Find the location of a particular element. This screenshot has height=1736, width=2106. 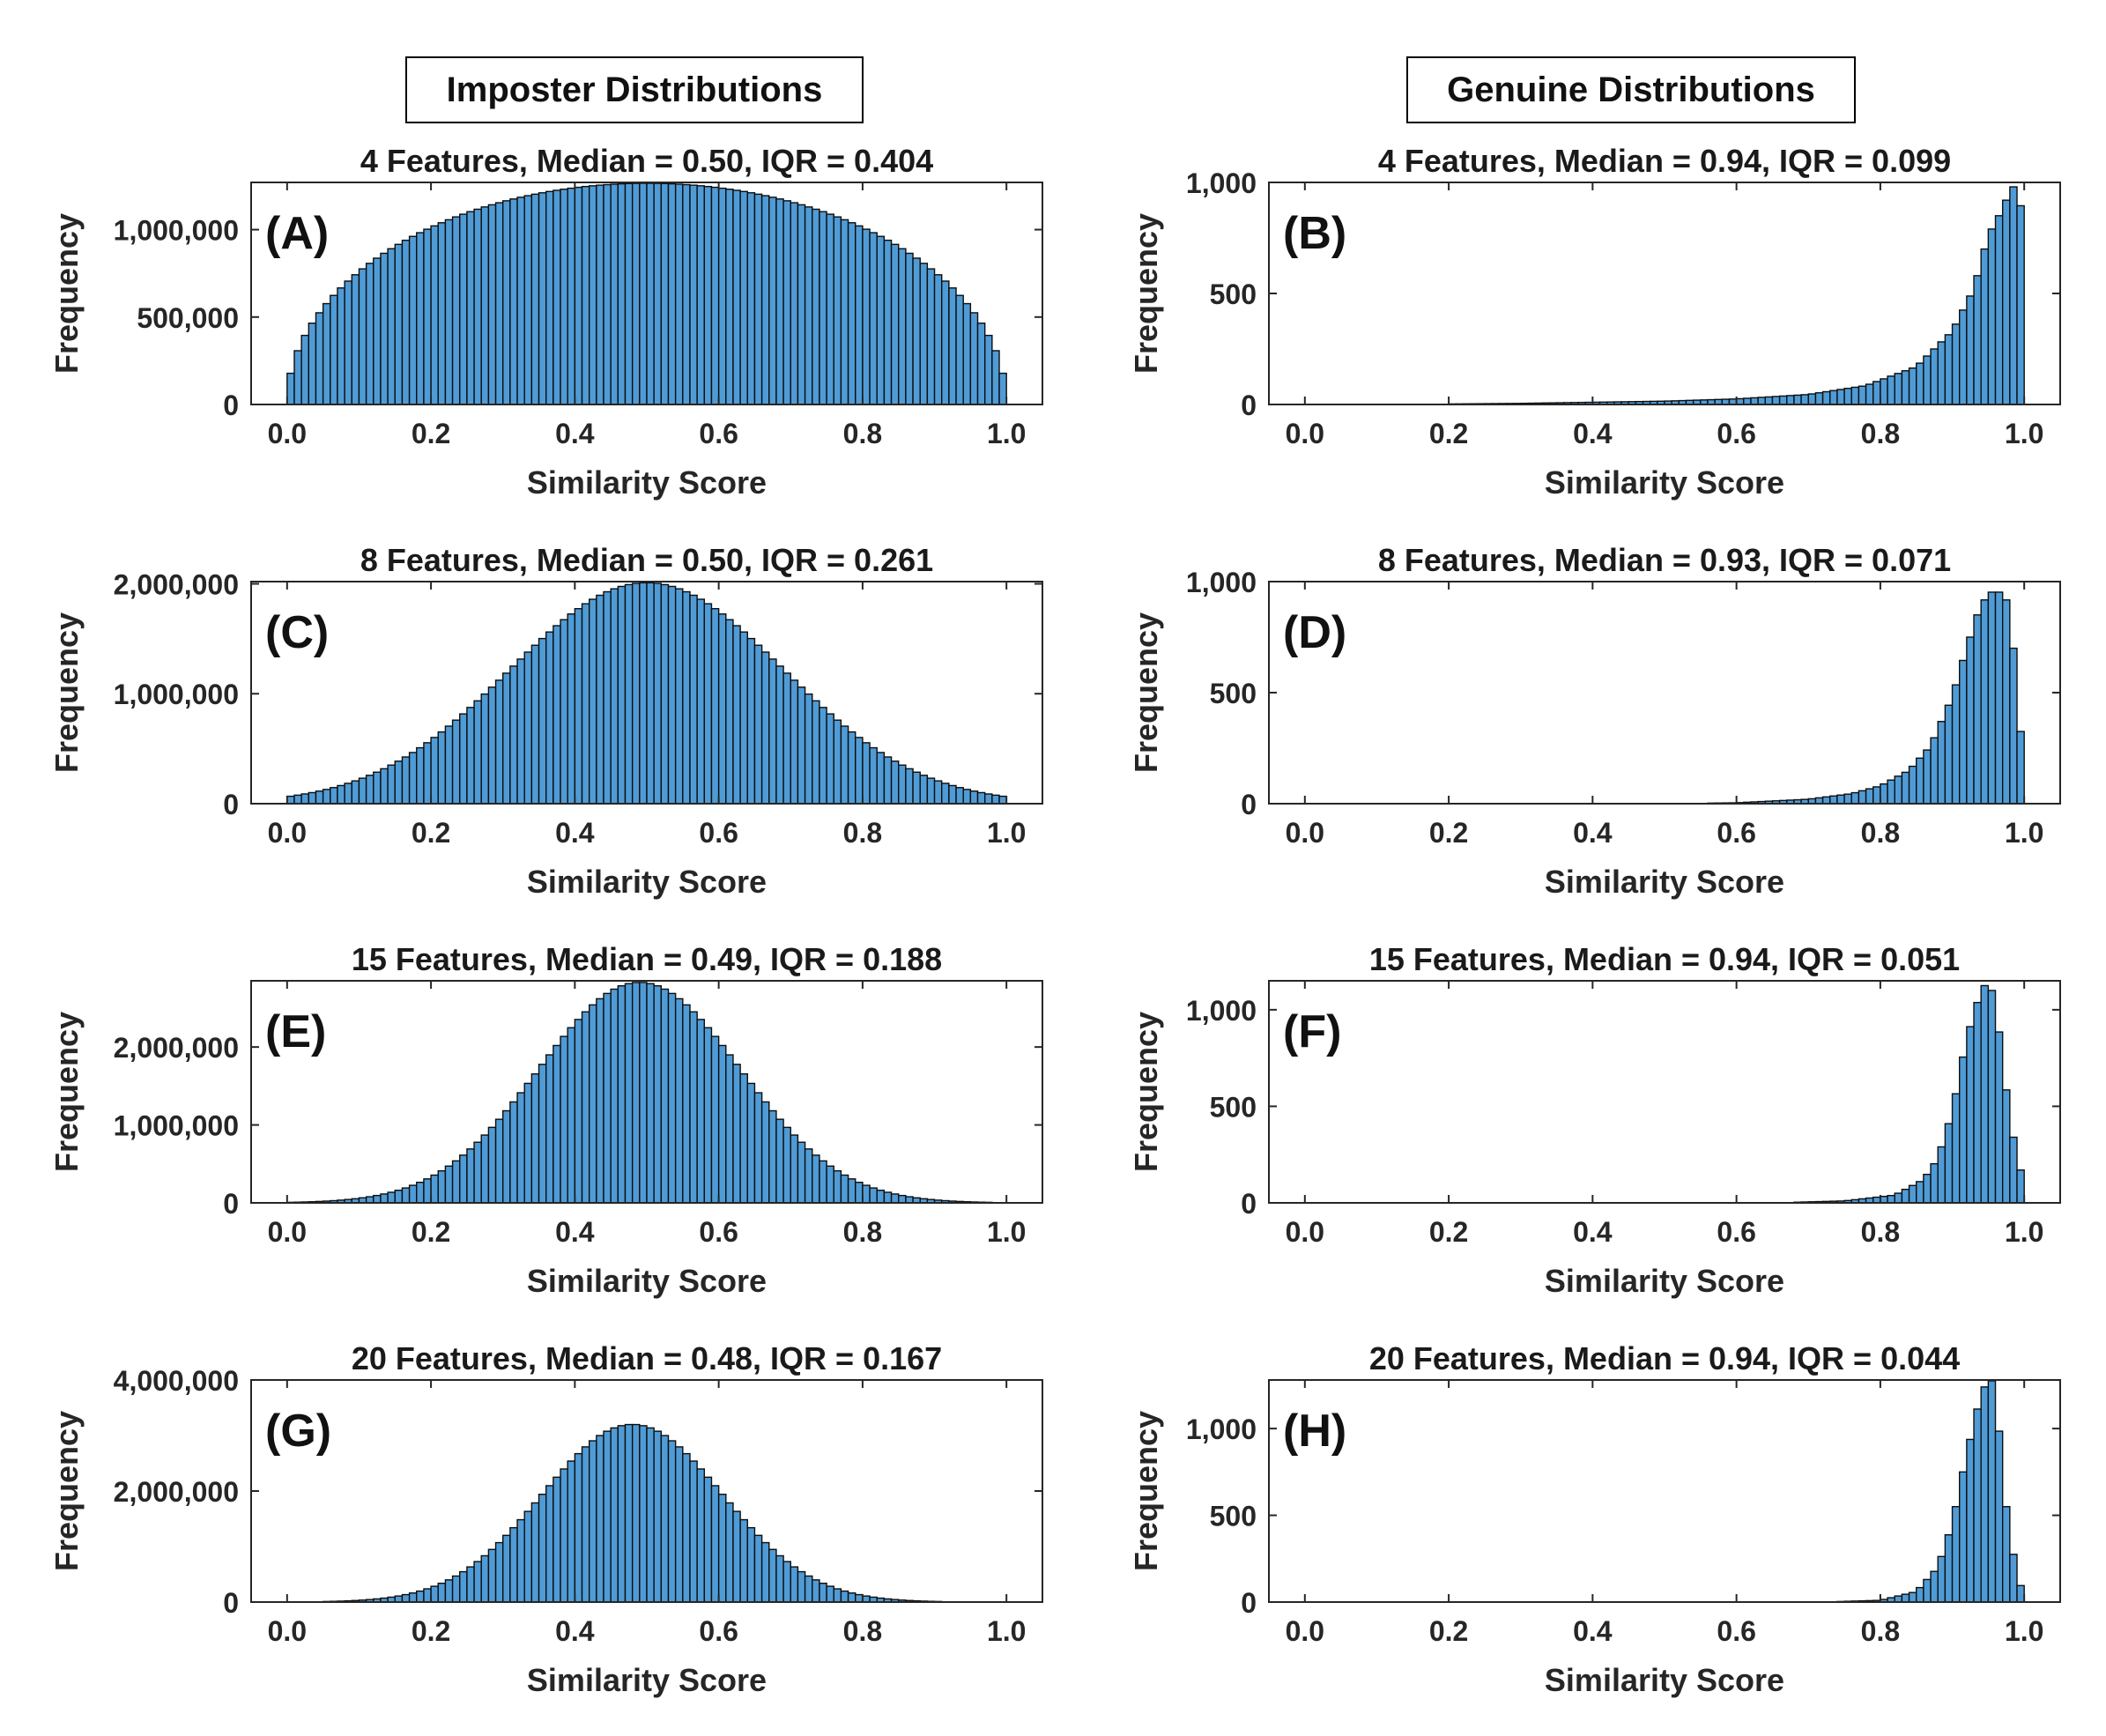

y-tick-label: 1,000,000 is located at coordinates (176, 1126).